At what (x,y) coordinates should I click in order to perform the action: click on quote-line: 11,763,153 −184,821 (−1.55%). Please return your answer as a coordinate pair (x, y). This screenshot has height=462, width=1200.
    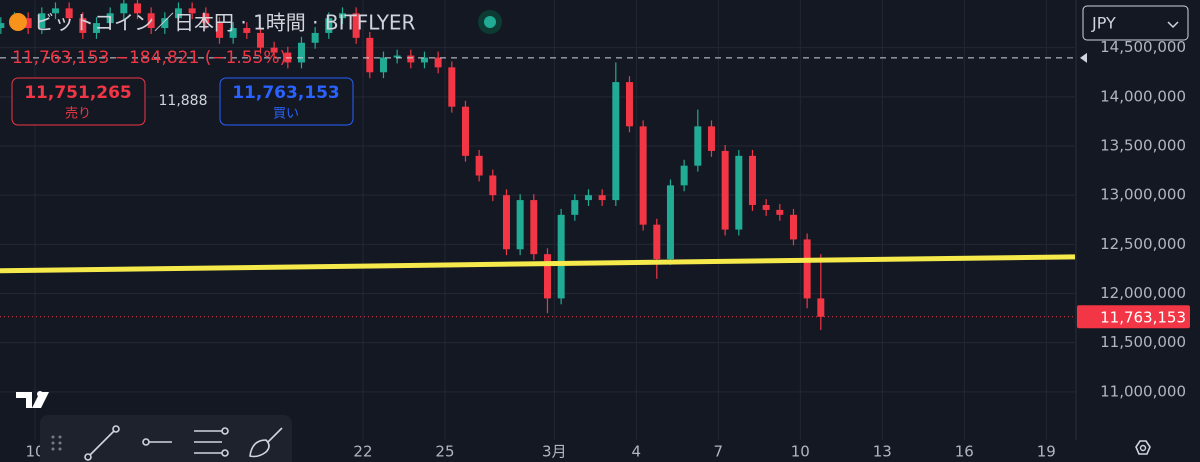
    Looking at the image, I should click on (149, 58).